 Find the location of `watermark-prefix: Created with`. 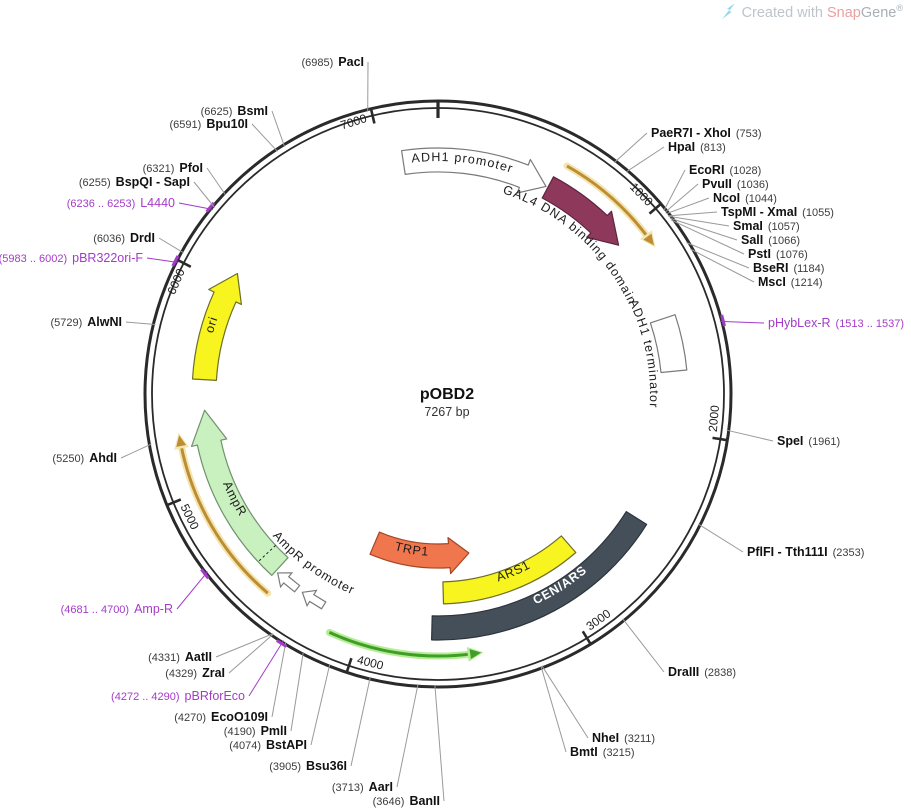

watermark-prefix: Created with is located at coordinates (784, 12).